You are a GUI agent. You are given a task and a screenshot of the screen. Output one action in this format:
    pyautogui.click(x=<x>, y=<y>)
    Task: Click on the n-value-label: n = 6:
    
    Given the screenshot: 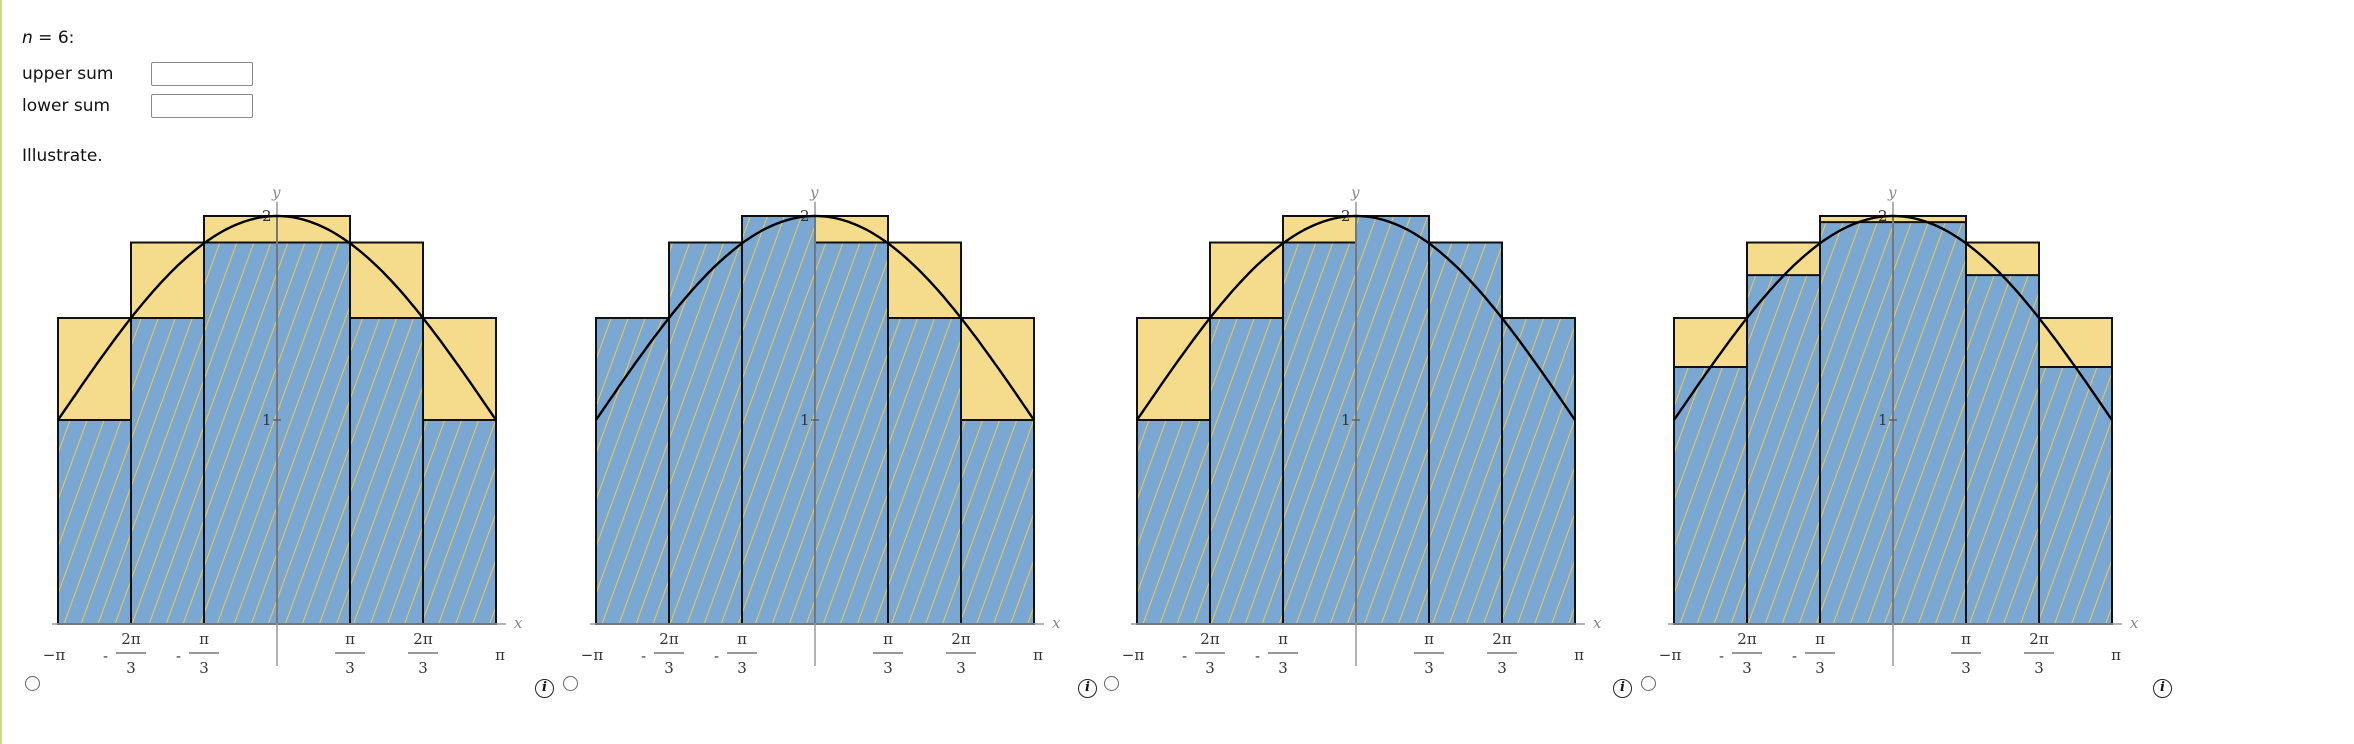 What is the action you would take?
    pyautogui.click(x=48, y=38)
    